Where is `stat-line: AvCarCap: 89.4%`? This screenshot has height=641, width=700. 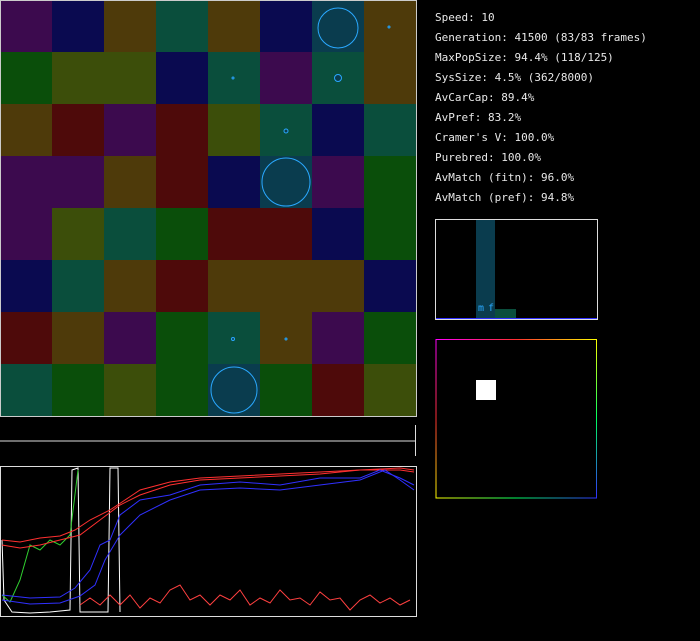
stat-line: AvCarCap: 89.4% is located at coordinates (485, 97).